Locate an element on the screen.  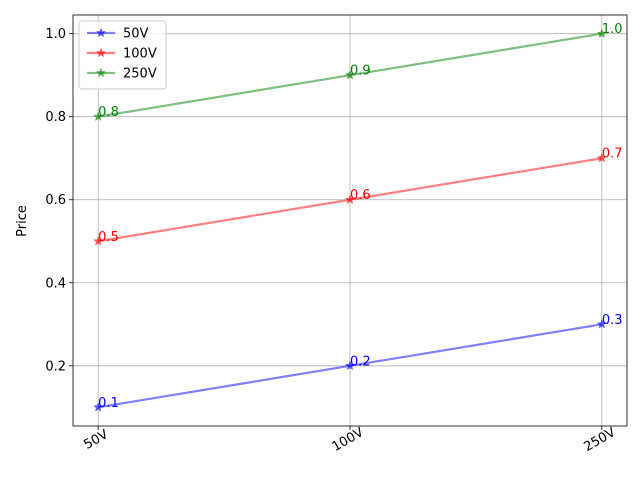
data-label: 0.9 is located at coordinates (360, 71).